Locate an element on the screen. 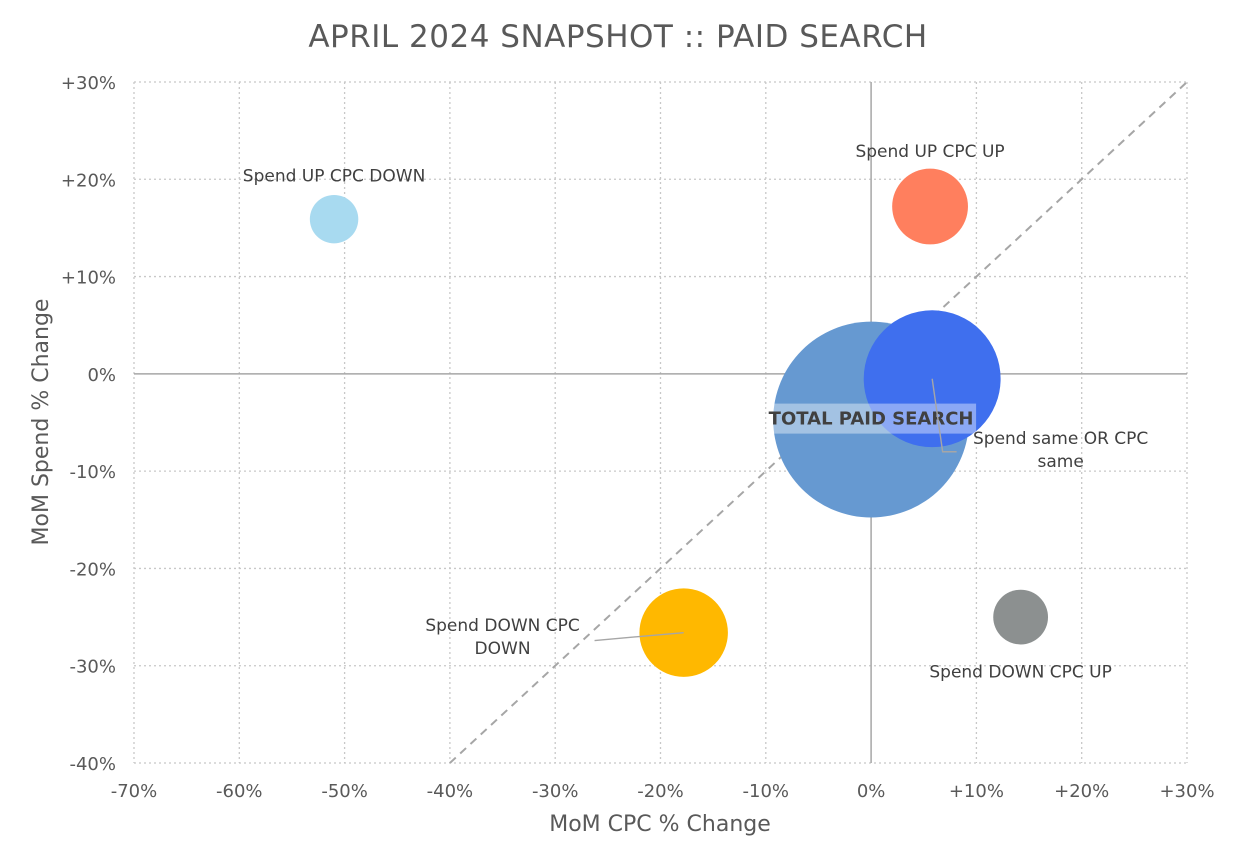 Image resolution: width=1237 pixels, height=863 pixels. x-tick-label: -20% is located at coordinates (660, 791).